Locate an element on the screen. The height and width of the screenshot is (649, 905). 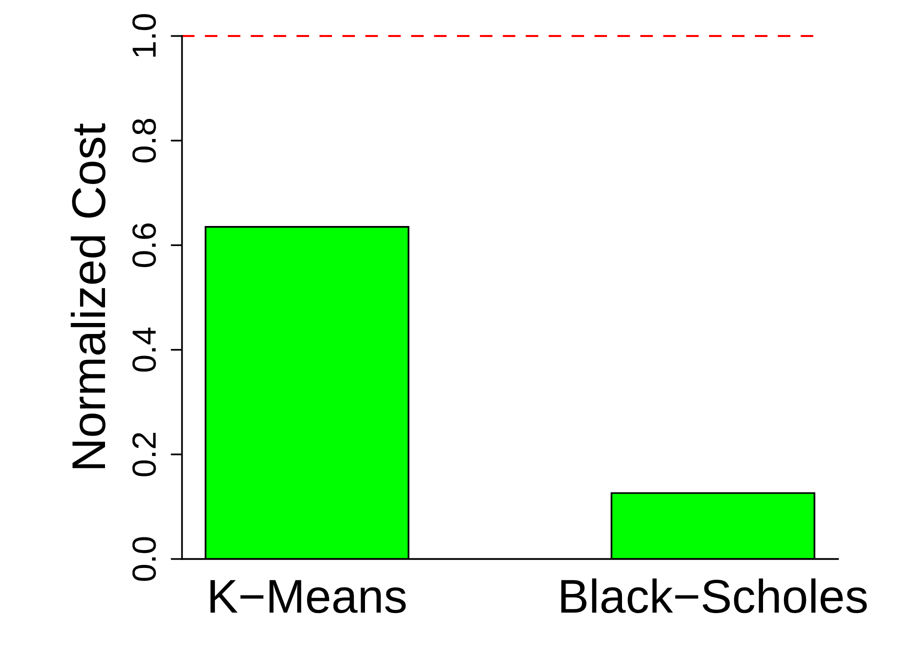
x-tick-label: K−Means is located at coordinates (308, 597).